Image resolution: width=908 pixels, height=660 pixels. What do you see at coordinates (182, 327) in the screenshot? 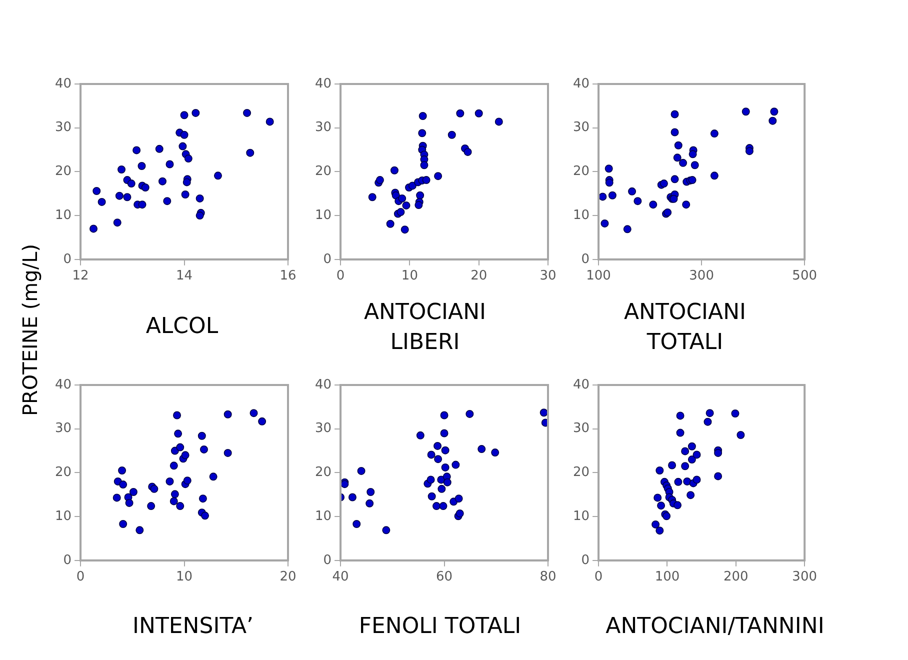
I see `x-axis-title: ALCOL` at bounding box center [182, 327].